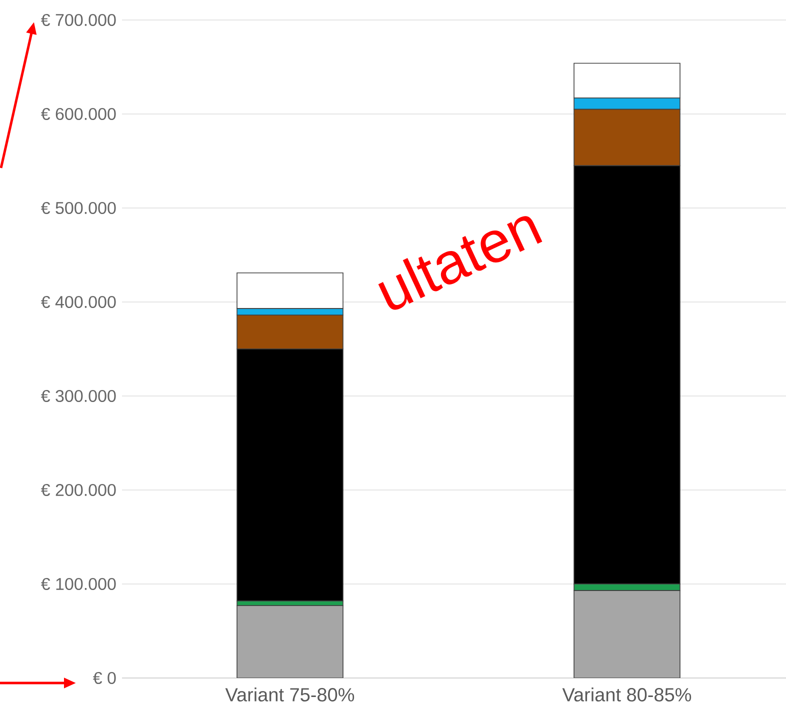  I want to click on x-tick-label: Variant 75-80%, so click(289, 695).